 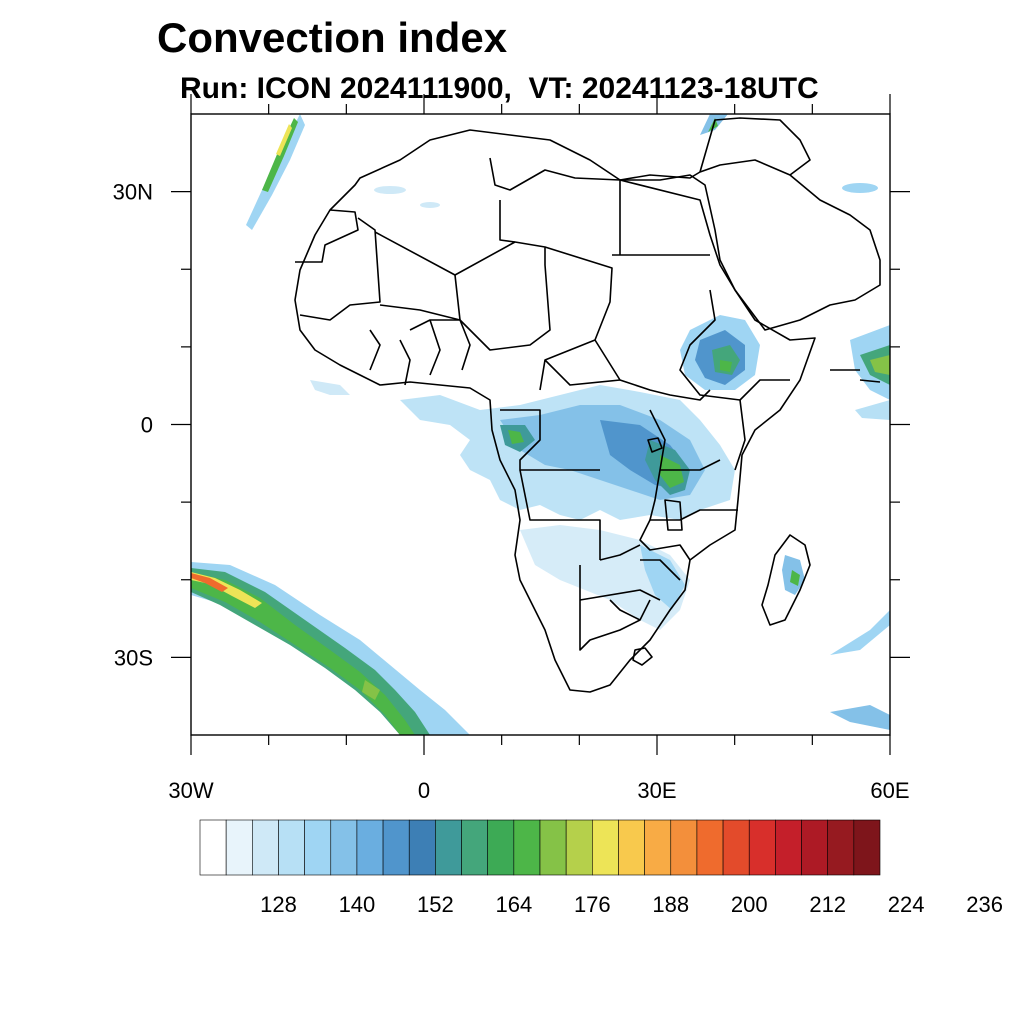 What do you see at coordinates (435, 904) in the screenshot?
I see `colorbar-tick-label: 152` at bounding box center [435, 904].